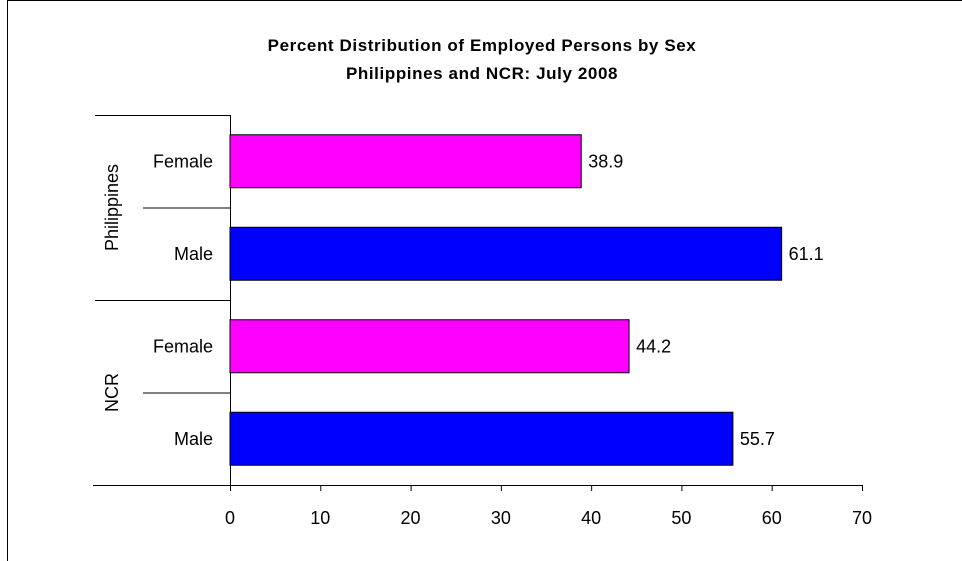  What do you see at coordinates (482, 73) in the screenshot?
I see `chart-subtitle: Philippines and NCR: July 2008` at bounding box center [482, 73].